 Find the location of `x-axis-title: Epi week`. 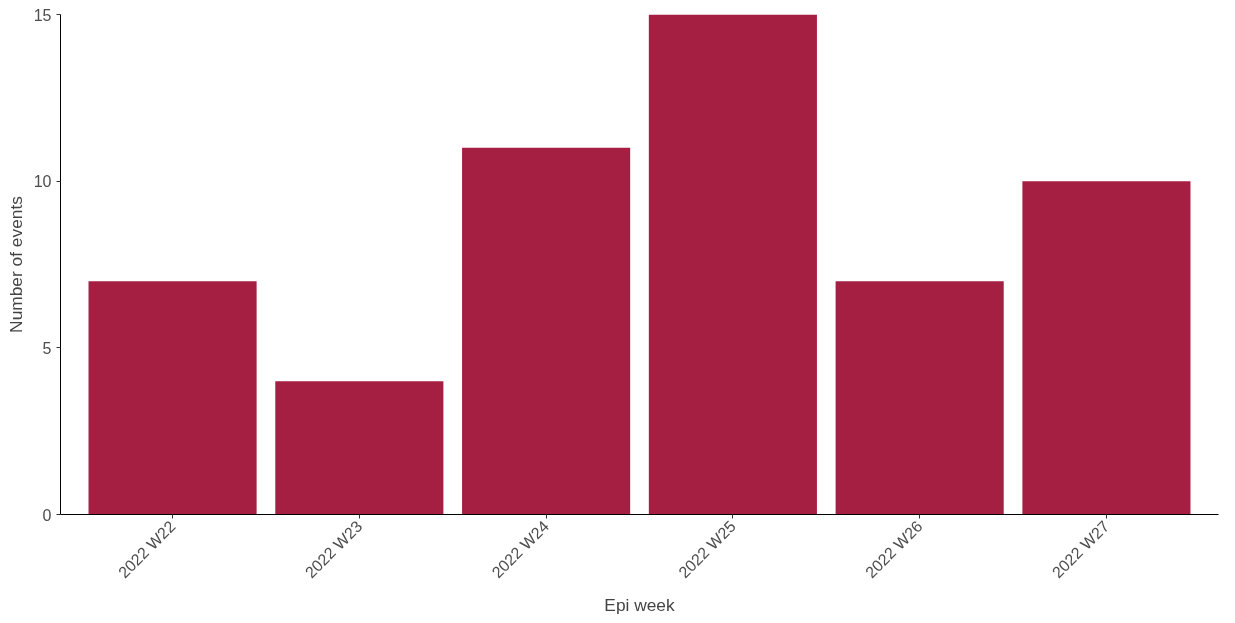

x-axis-title: Epi week is located at coordinates (639, 605).